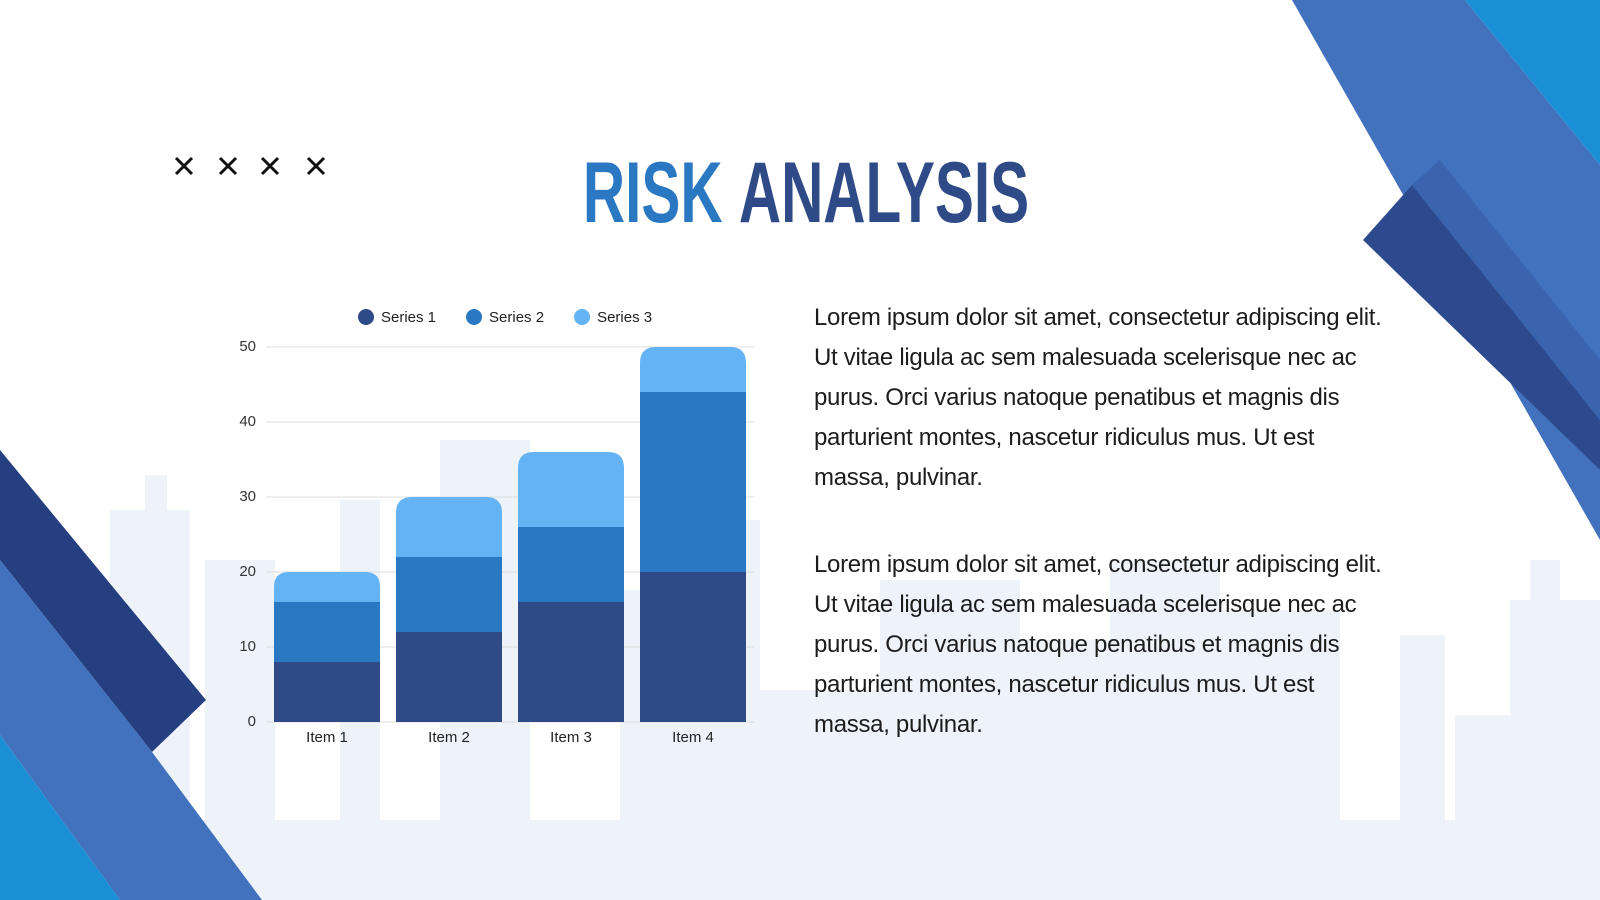 Image resolution: width=1600 pixels, height=900 pixels. What do you see at coordinates (693, 737) in the screenshot?
I see `x-tick-label: Item 4` at bounding box center [693, 737].